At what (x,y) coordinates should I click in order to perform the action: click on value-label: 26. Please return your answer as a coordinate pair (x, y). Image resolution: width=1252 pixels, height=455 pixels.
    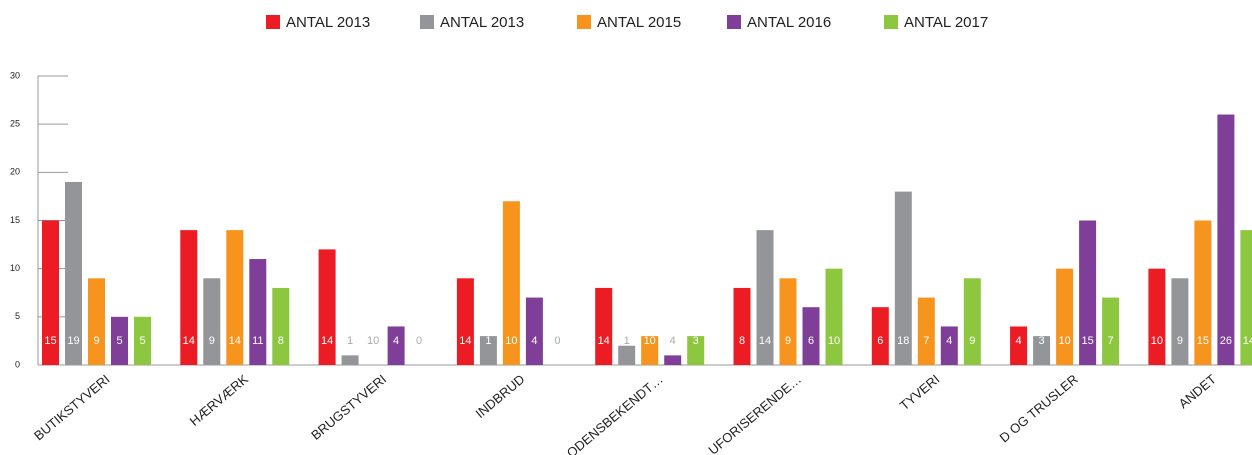
    Looking at the image, I should click on (1226, 341).